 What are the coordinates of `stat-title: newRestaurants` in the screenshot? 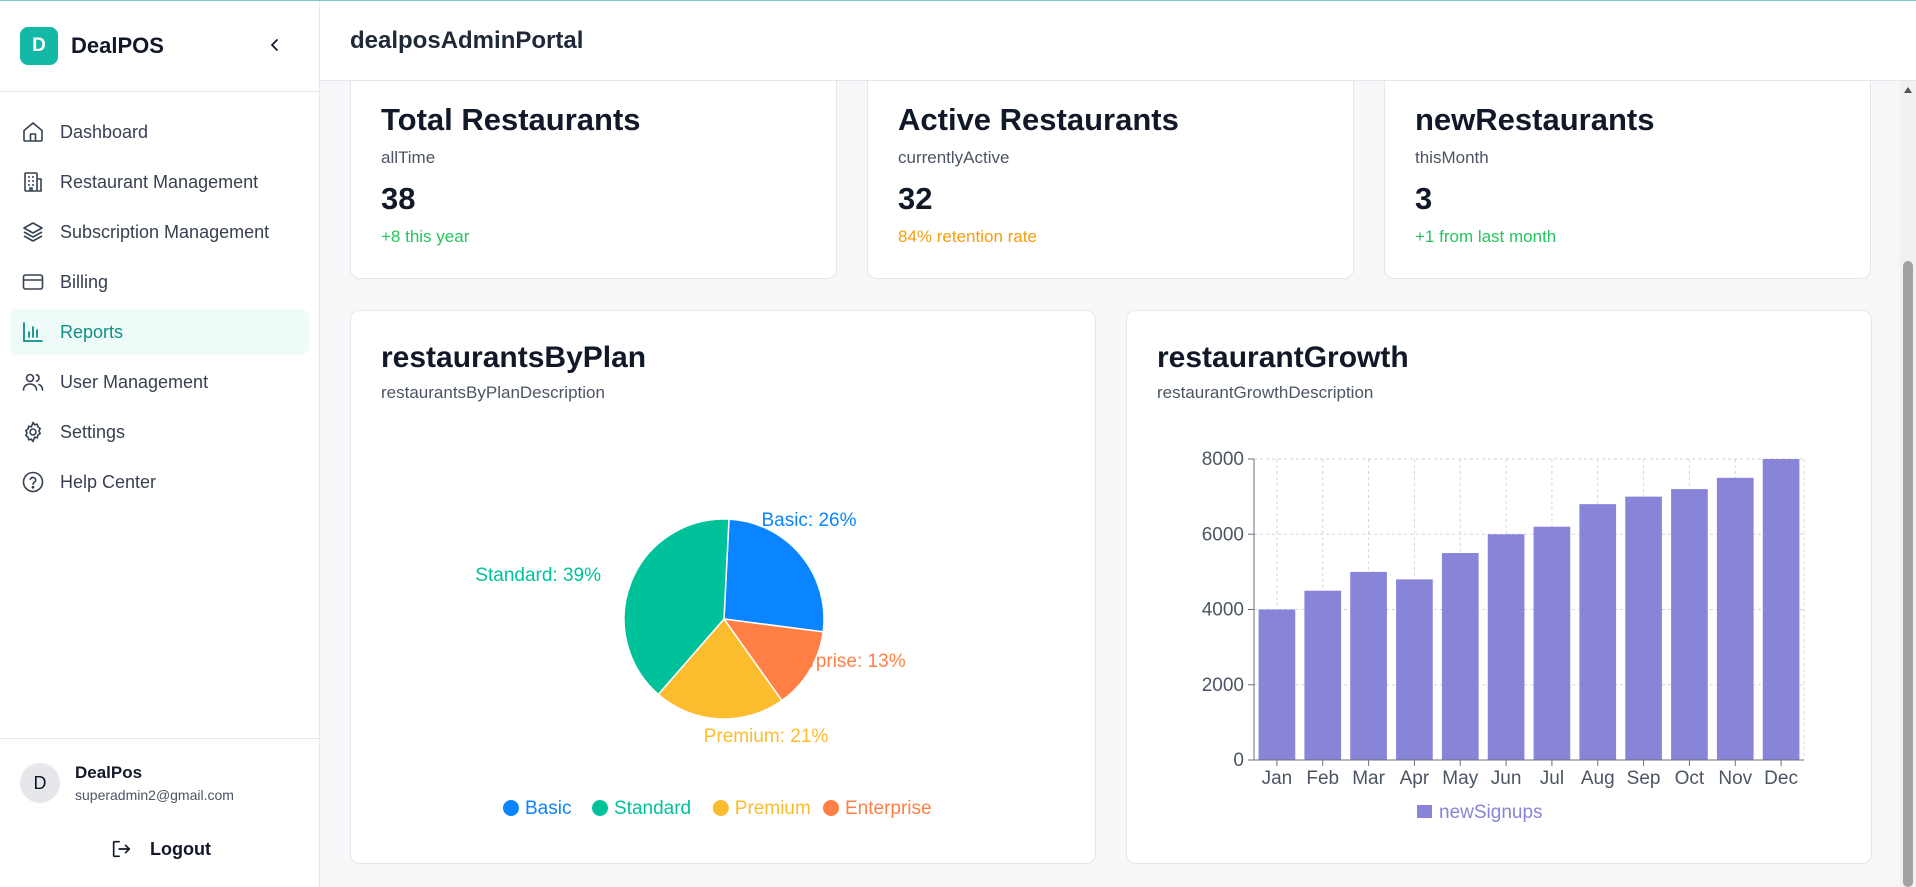 It's located at (1535, 119).